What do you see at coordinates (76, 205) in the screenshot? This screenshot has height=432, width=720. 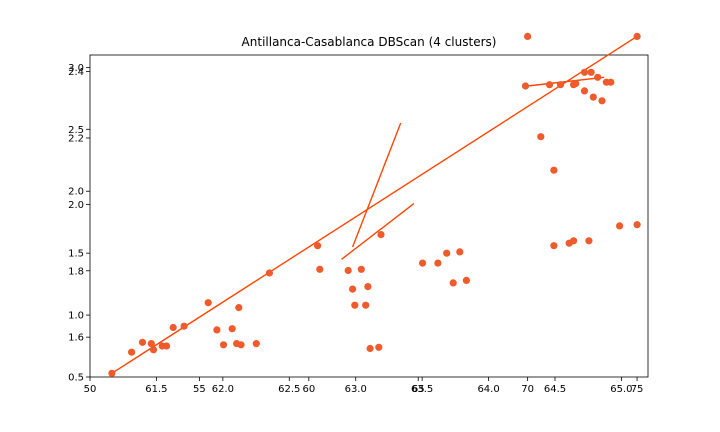 I see `y-axis-twin-tick-label-2: 2.0` at bounding box center [76, 205].